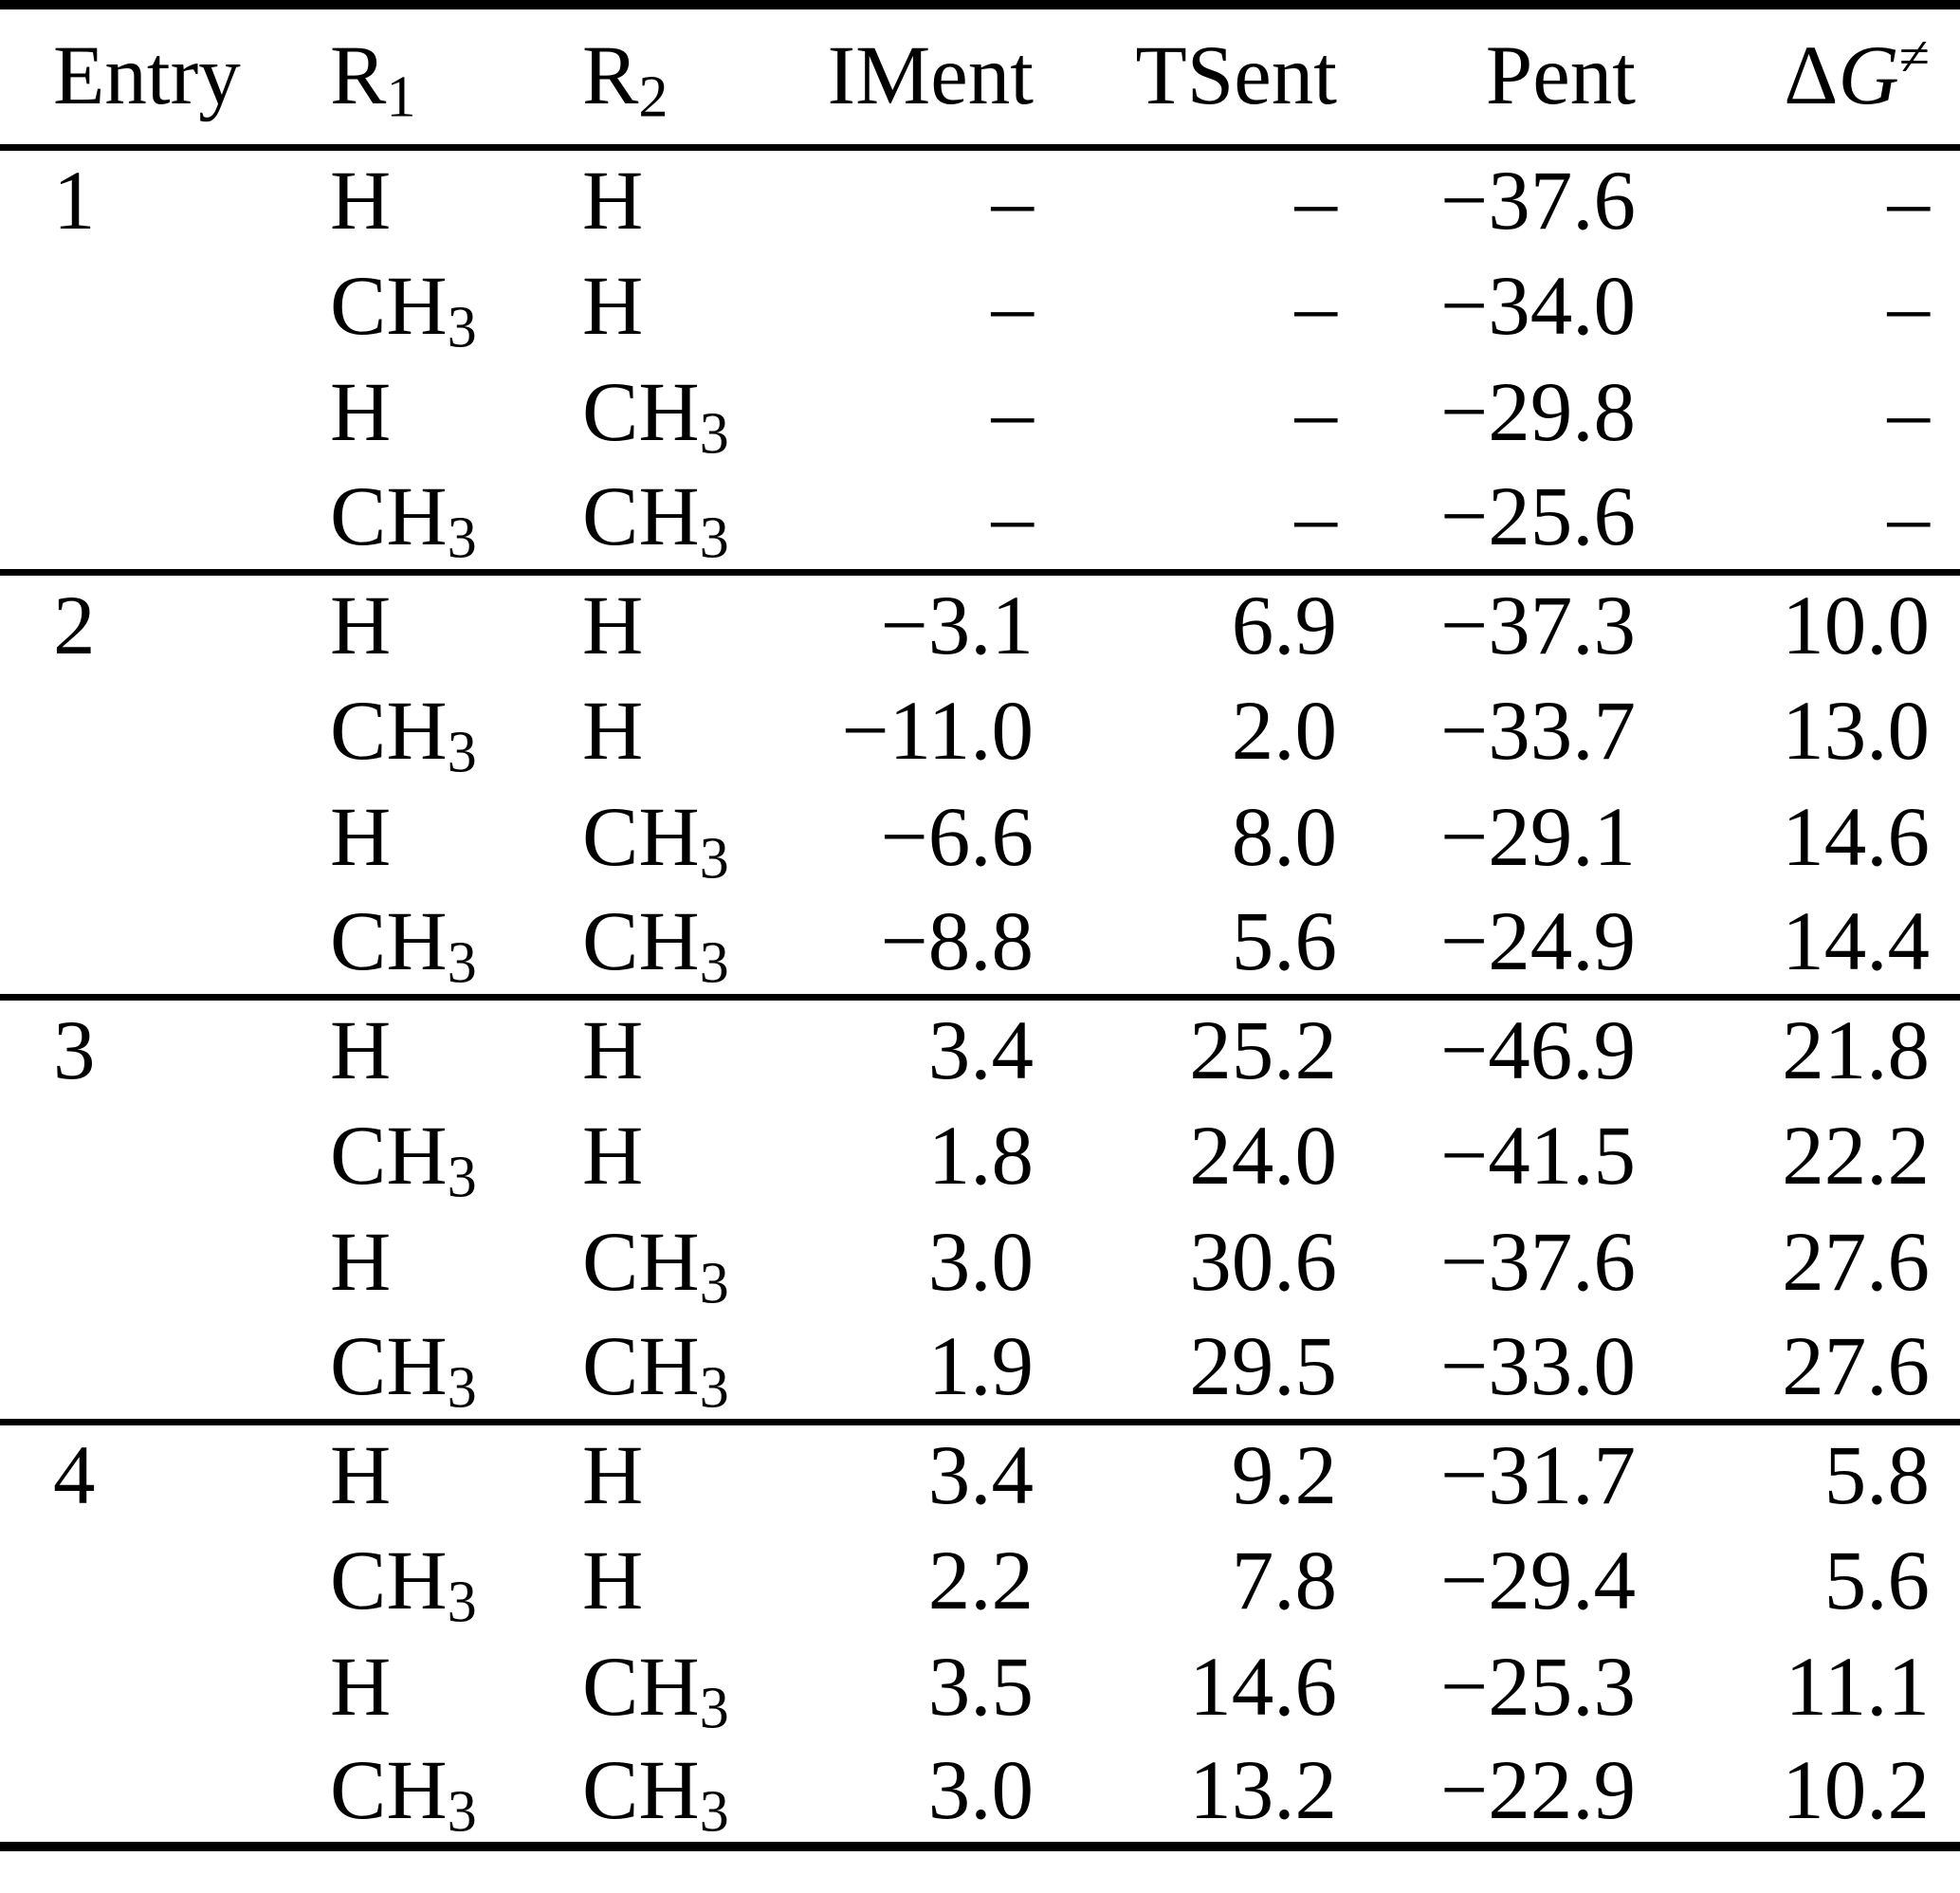  I want to click on table-row: CH3 CH3 – – −25.6 –, so click(980, 519).